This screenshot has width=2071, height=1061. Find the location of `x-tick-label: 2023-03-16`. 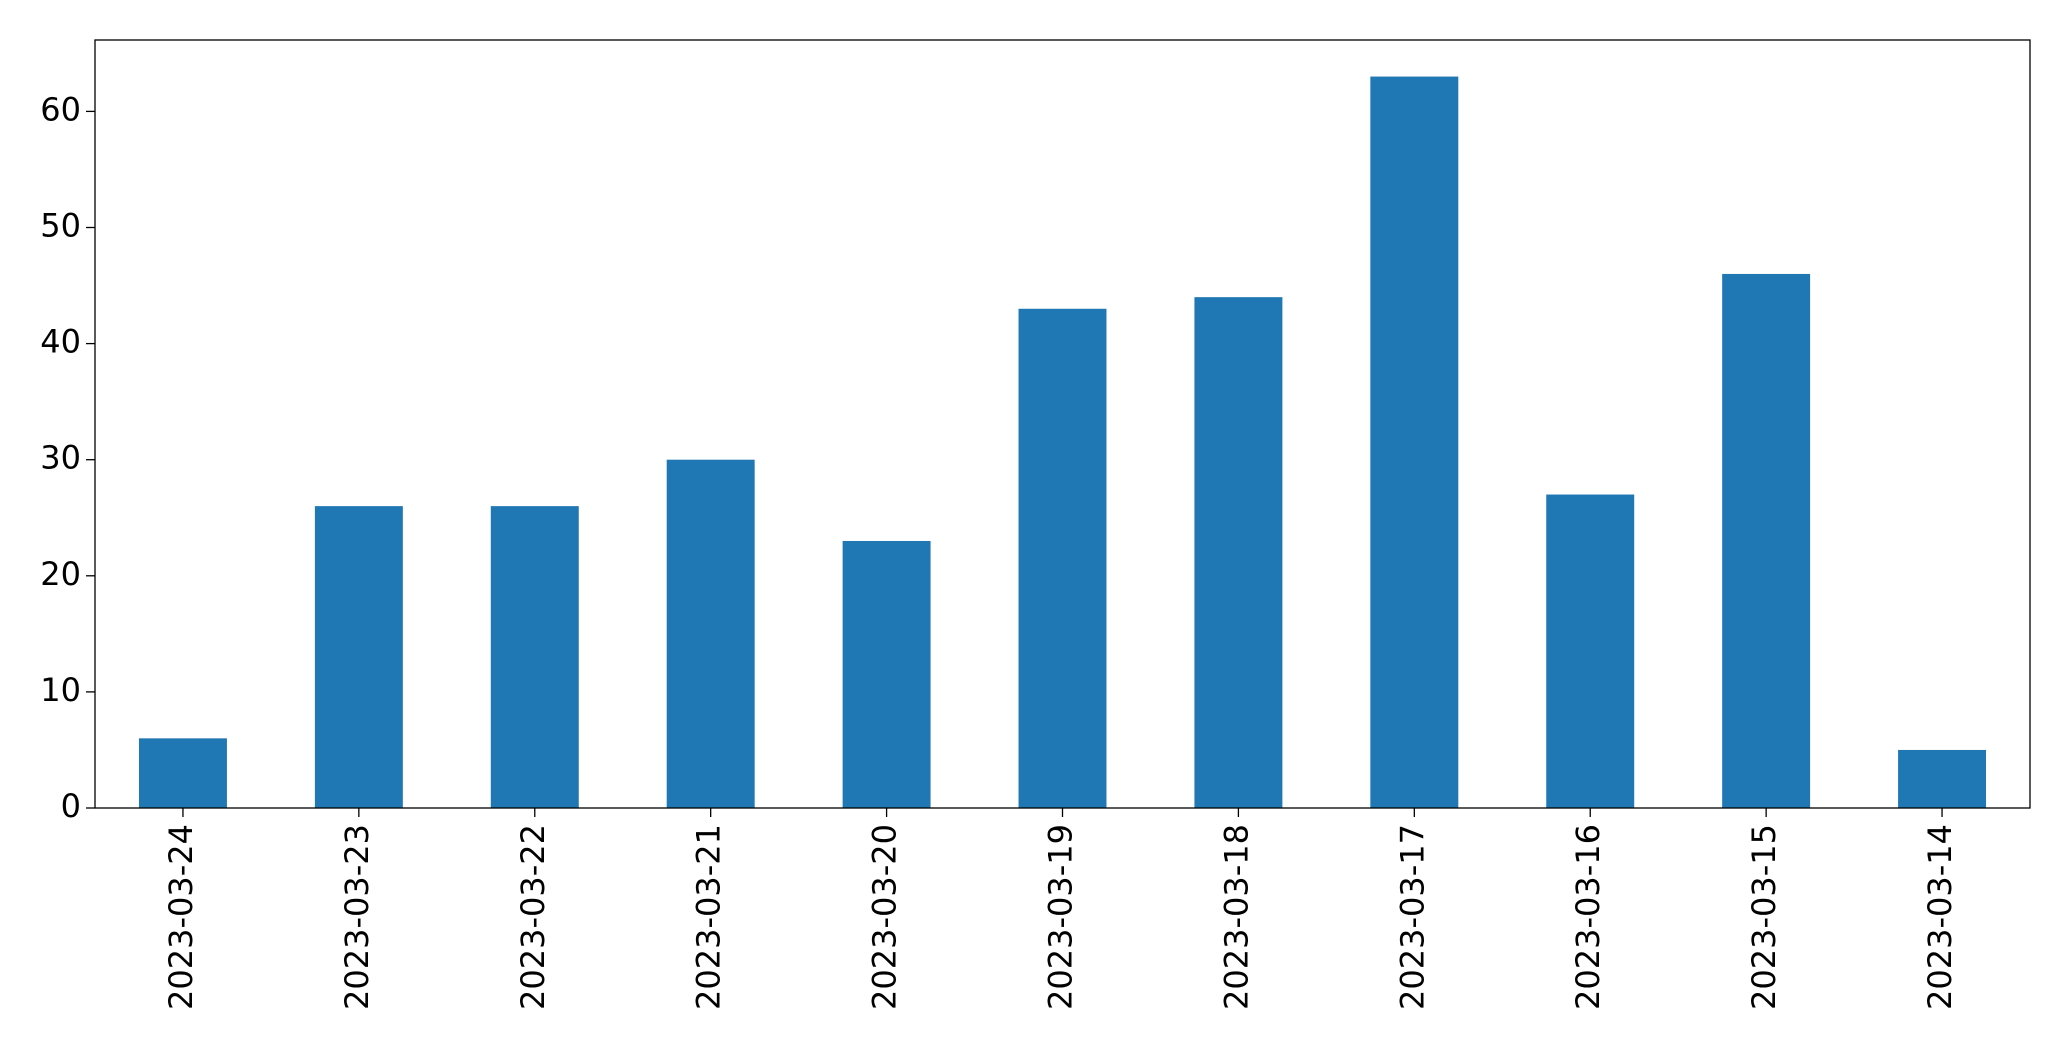

x-tick-label: 2023-03-16 is located at coordinates (1588, 917).